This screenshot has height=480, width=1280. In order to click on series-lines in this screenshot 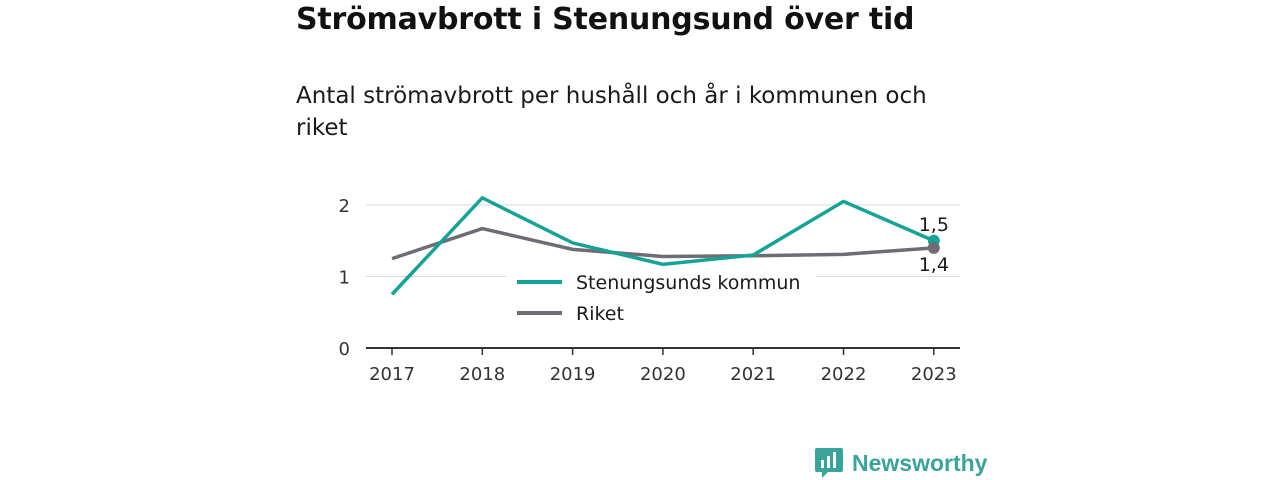, I will do `click(665, 245)`.